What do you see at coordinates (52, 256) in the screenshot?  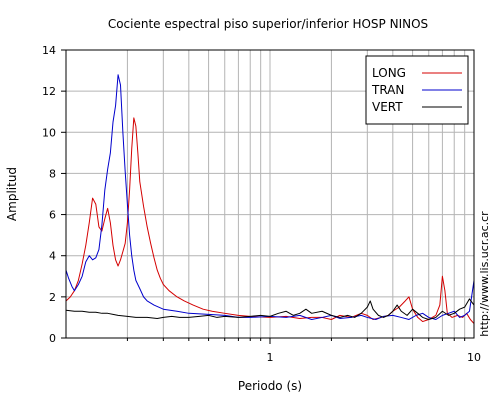 I see `y-tick-label: 4` at bounding box center [52, 256].